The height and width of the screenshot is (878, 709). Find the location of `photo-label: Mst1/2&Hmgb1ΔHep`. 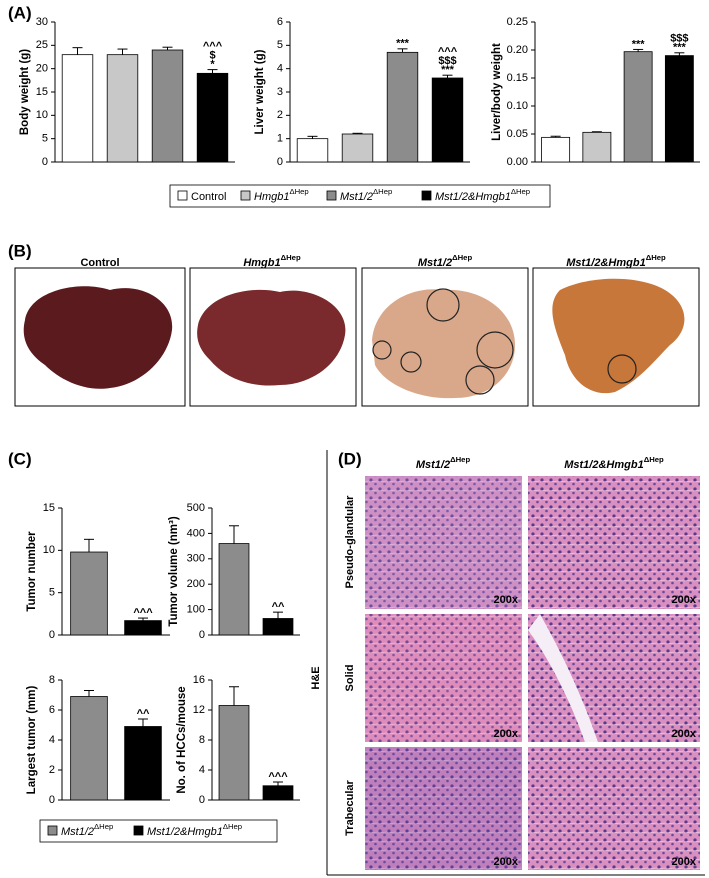

photo-label: Mst1/2&Hmgb1ΔHep is located at coordinates (616, 261).